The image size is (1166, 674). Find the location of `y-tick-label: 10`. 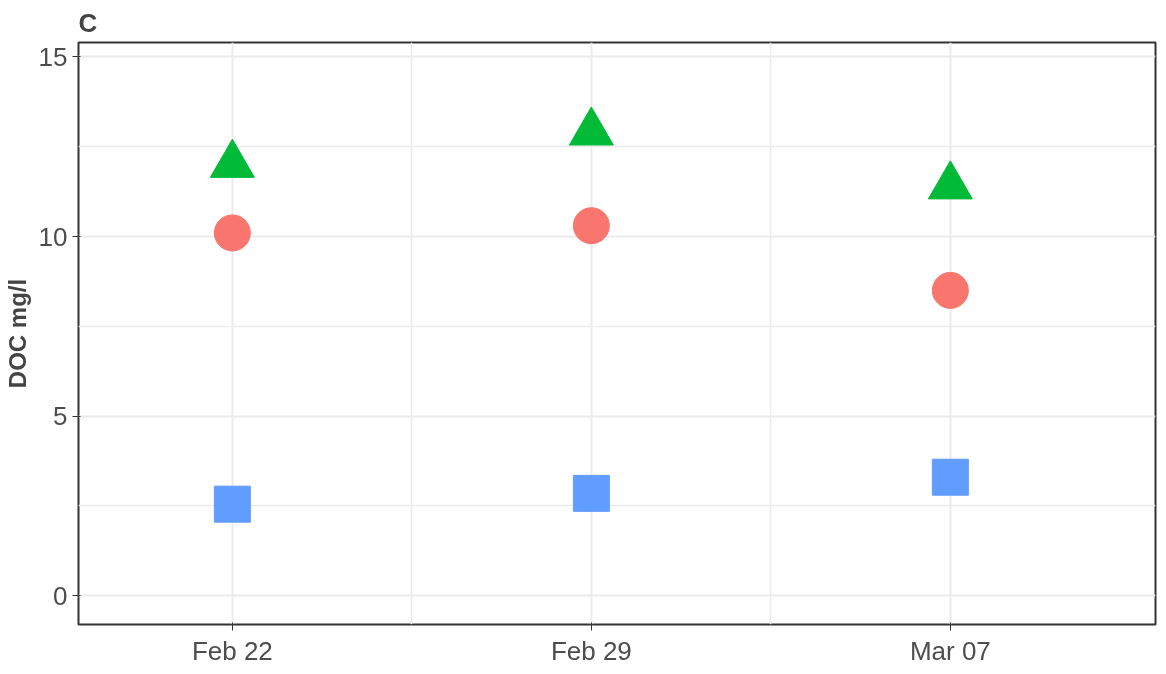

y-tick-label: 10 is located at coordinates (53, 236).